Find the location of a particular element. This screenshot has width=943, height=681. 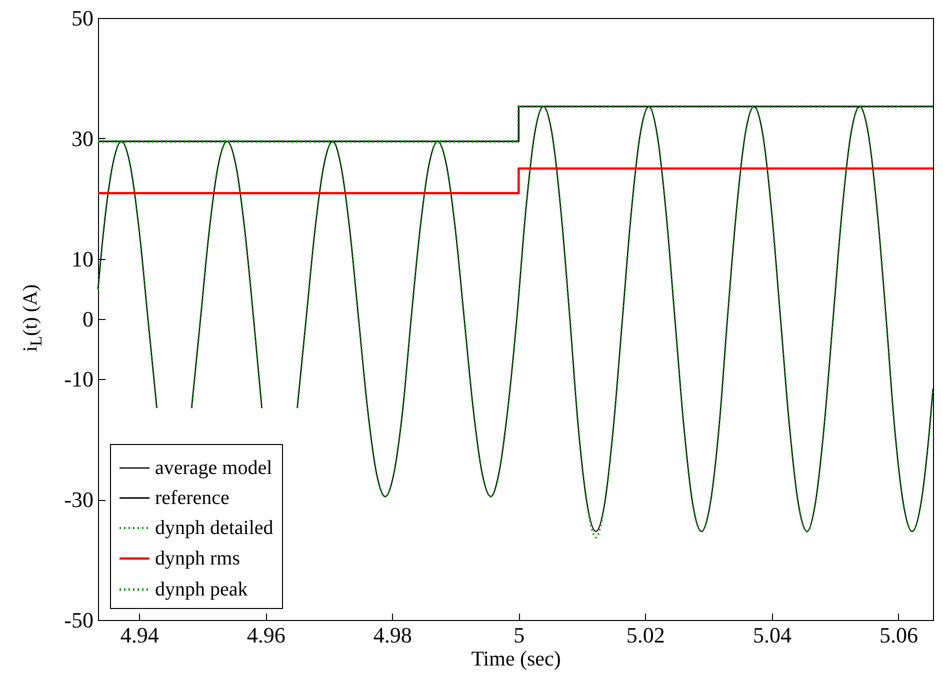

x-tick-label: 5.04 is located at coordinates (772, 635).